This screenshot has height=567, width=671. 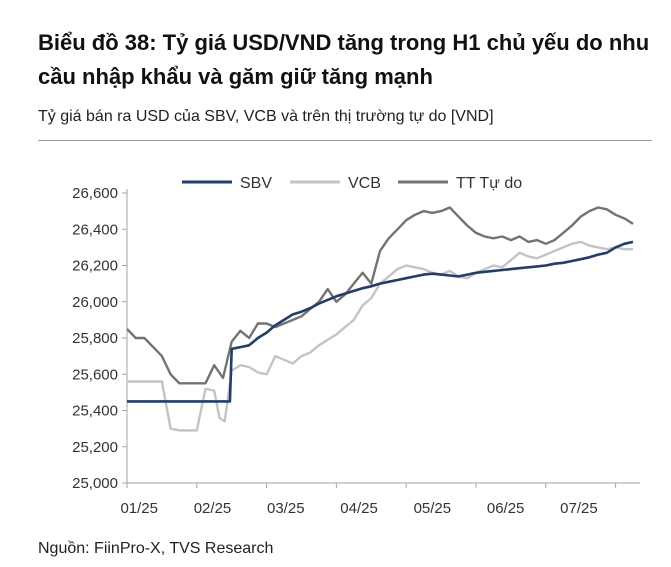 I want to click on title-divider, so click(x=345, y=140).